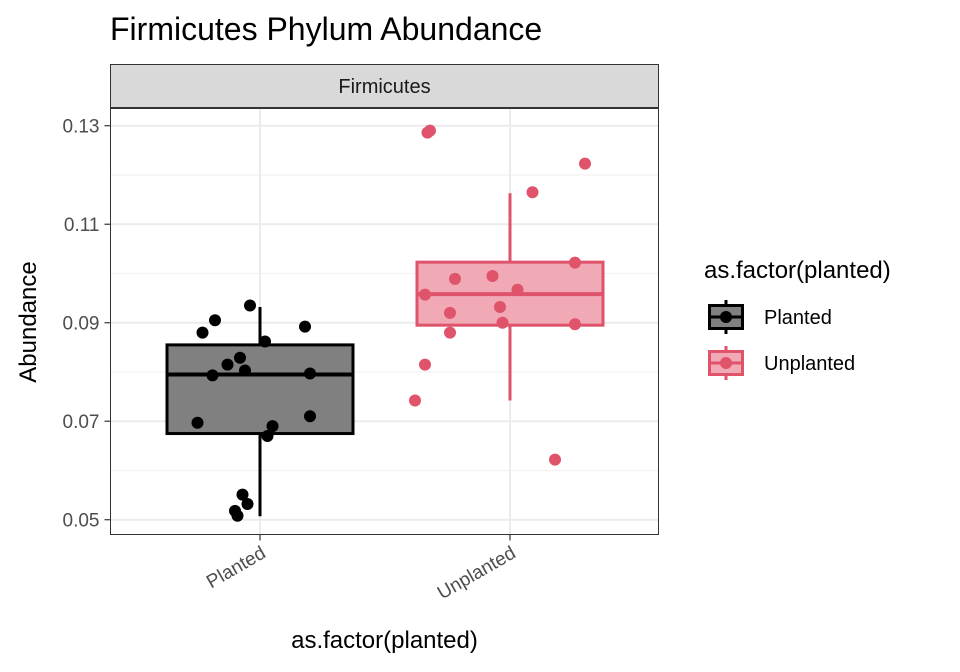  Describe the element at coordinates (809, 364) in the screenshot. I see `legend-label: Unplanted` at that location.